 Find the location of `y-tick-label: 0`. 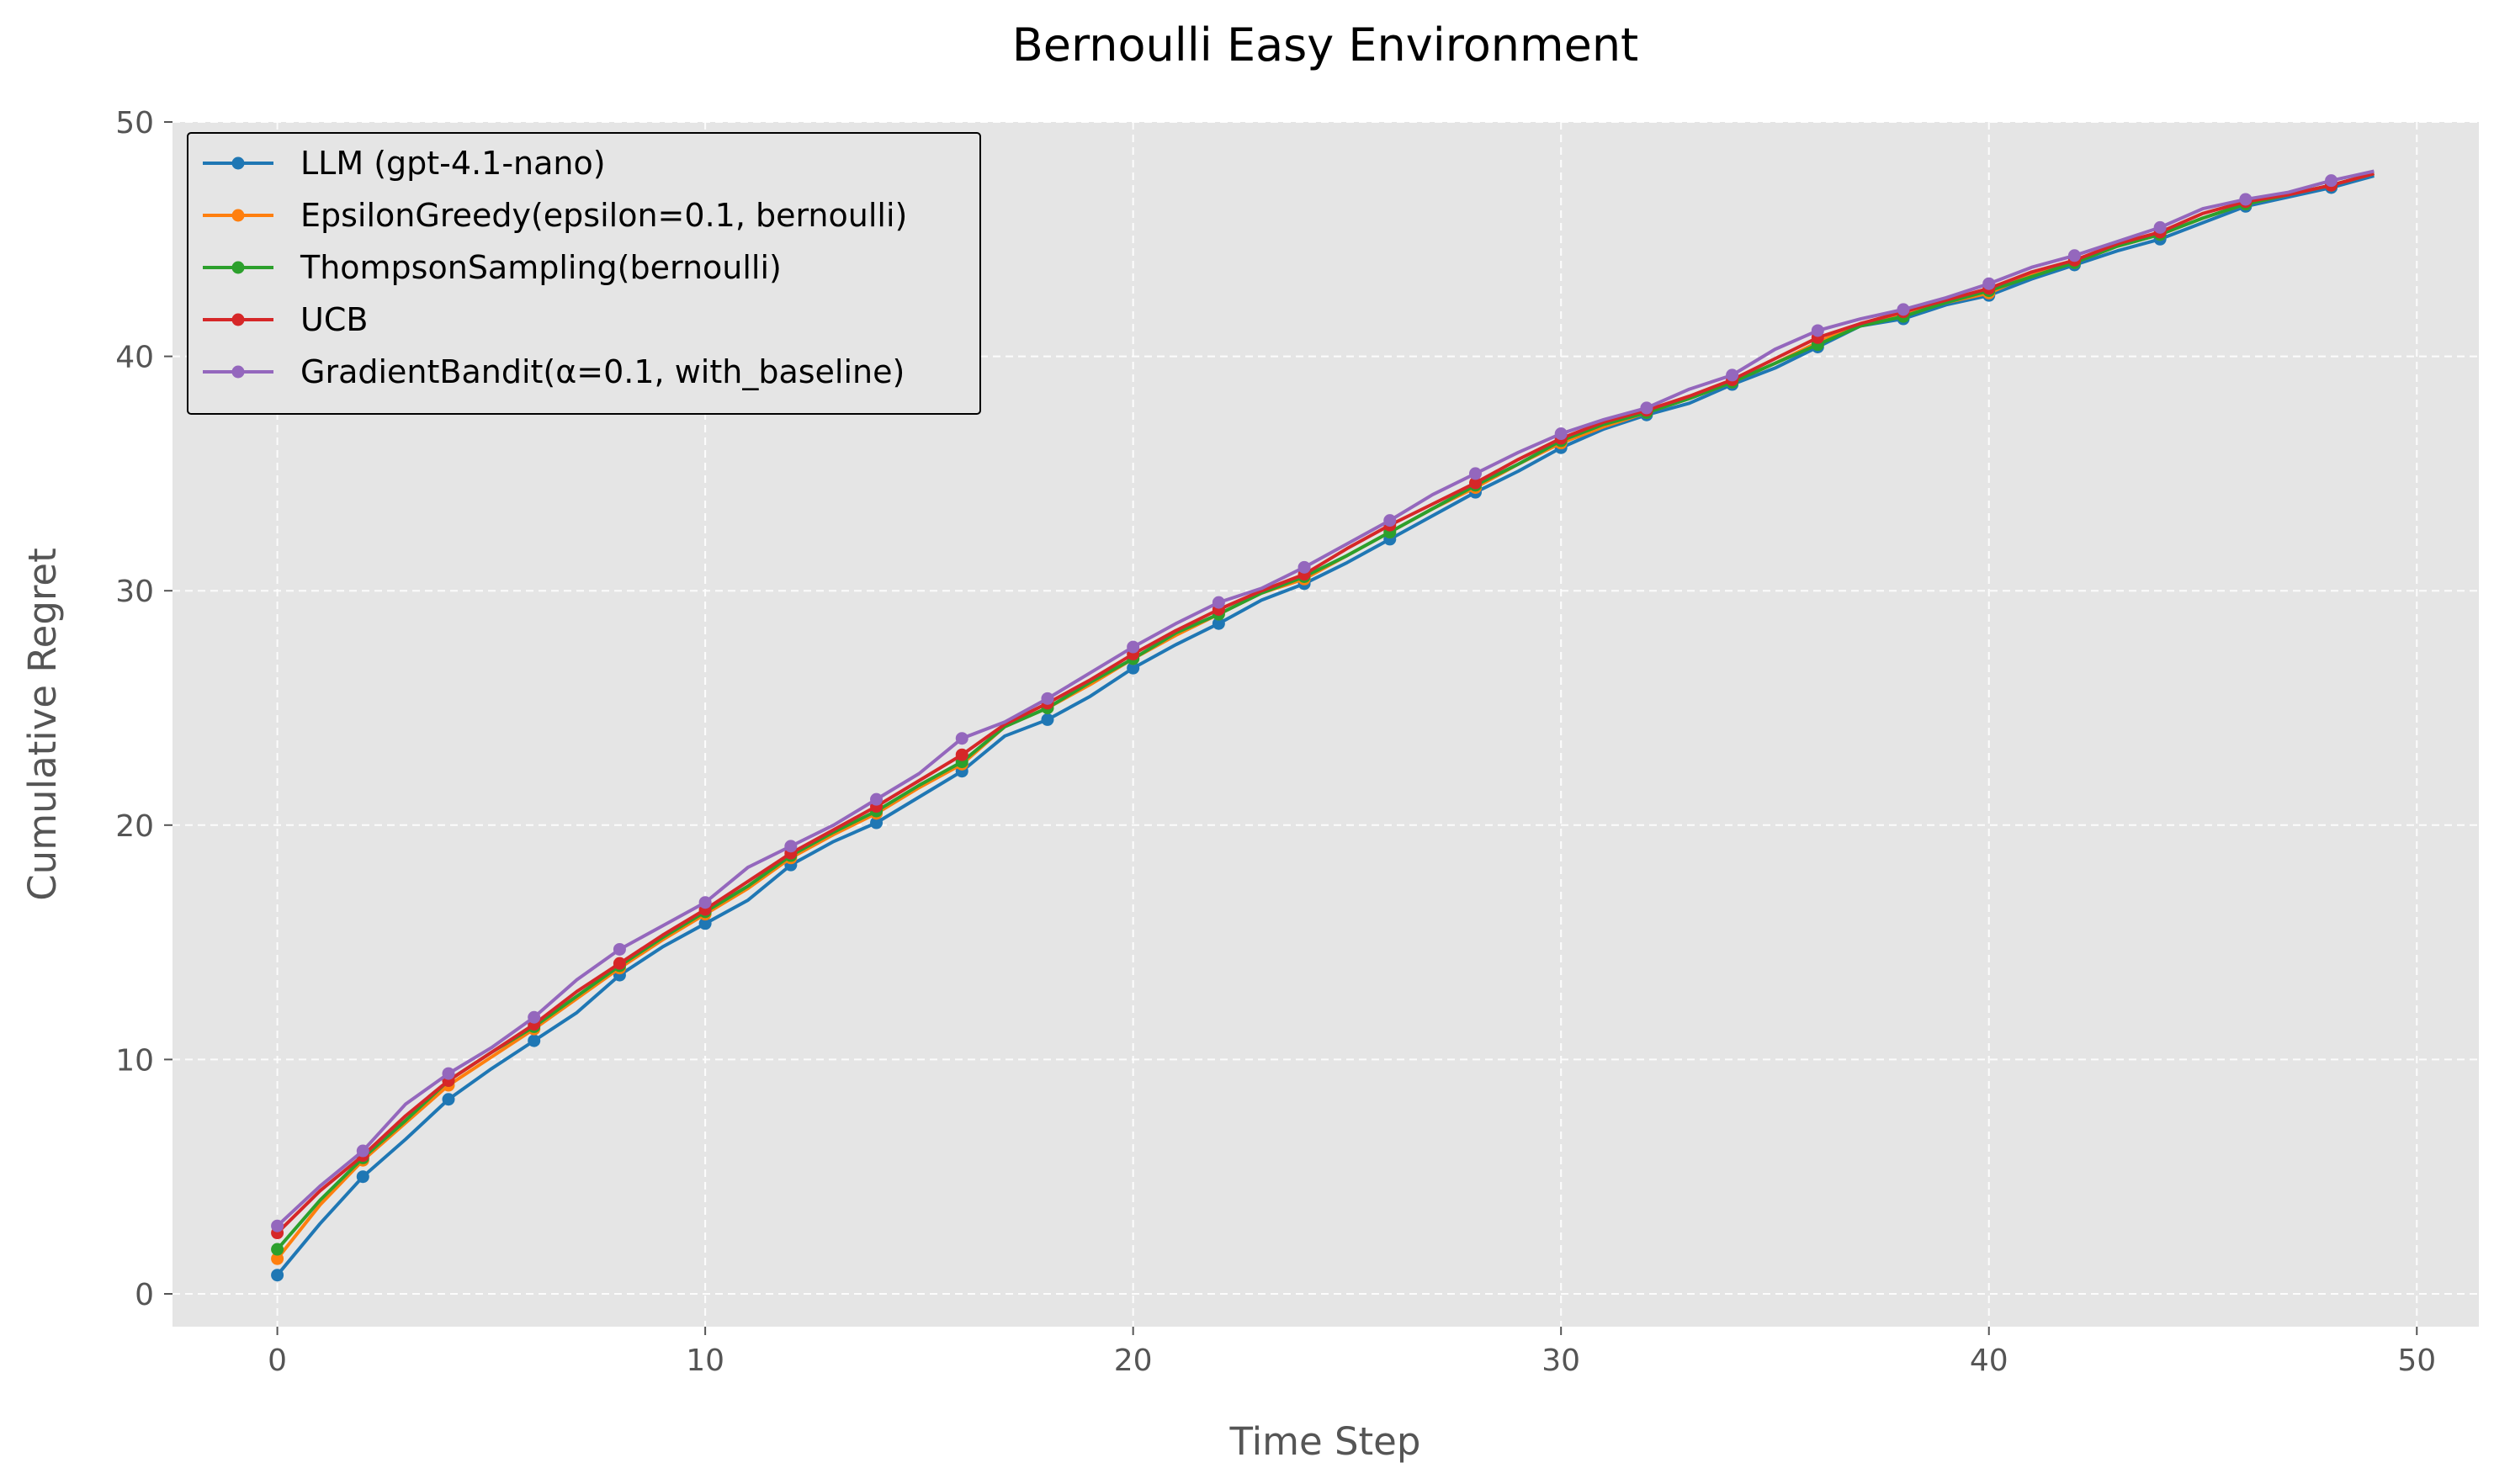

y-tick-label: 0 is located at coordinates (145, 1295).